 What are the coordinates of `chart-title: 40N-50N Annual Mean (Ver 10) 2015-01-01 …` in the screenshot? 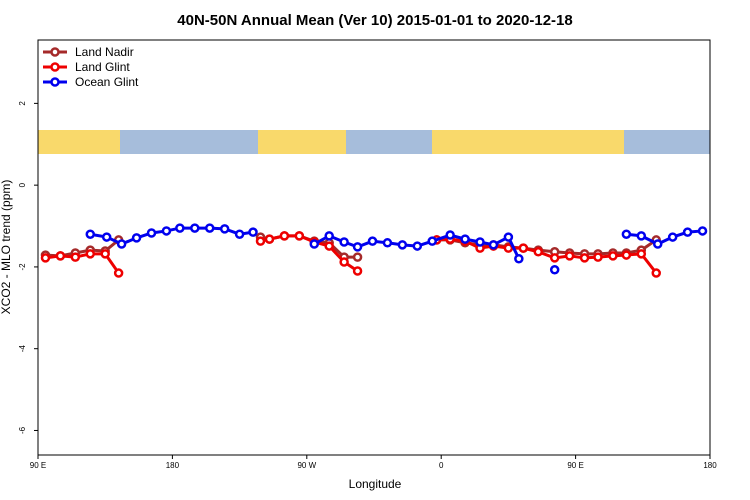 It's located at (374, 20).